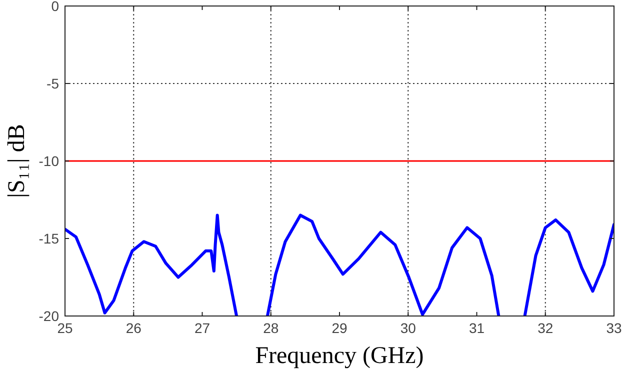 The height and width of the screenshot is (373, 624). What do you see at coordinates (202, 328) in the screenshot?
I see `x-tick-label: 27` at bounding box center [202, 328].